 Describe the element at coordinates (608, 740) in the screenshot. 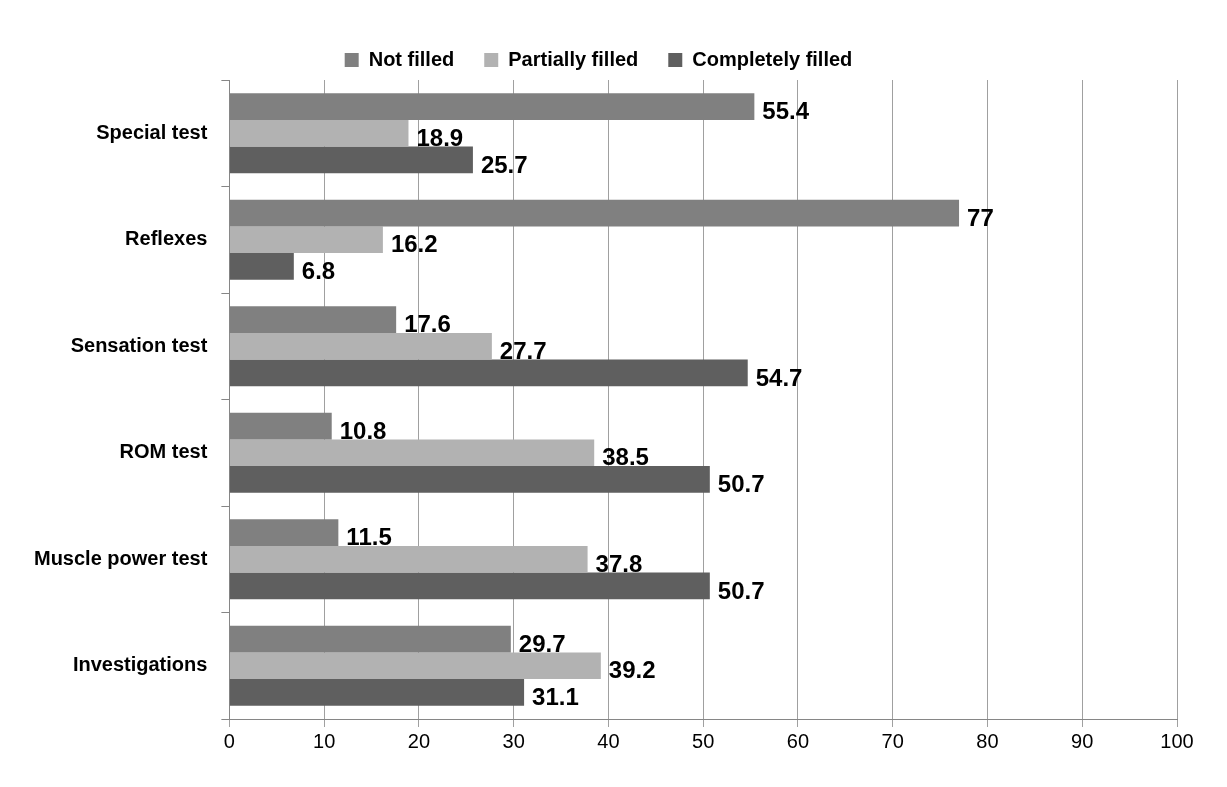

I see `x-tick-label: 40` at that location.